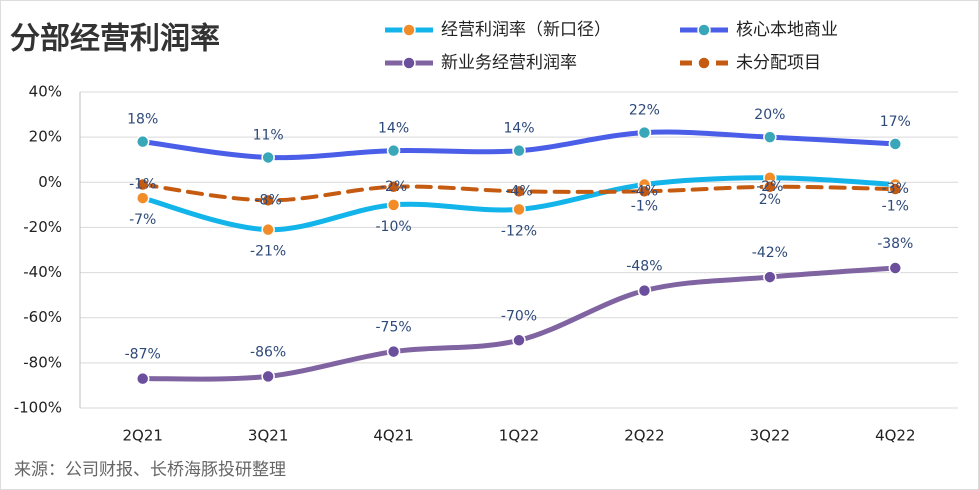 The image size is (979, 490). I want to click on x-tick-label: 3Q22, so click(770, 436).